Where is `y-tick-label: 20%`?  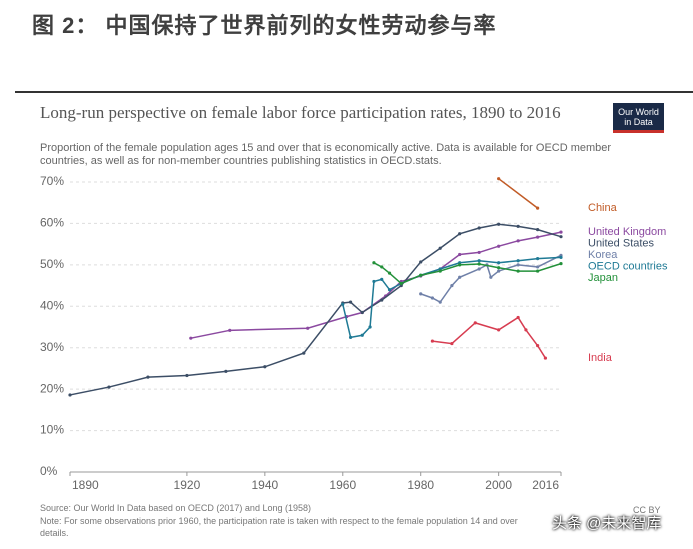 y-tick-label: 20% is located at coordinates (52, 388).